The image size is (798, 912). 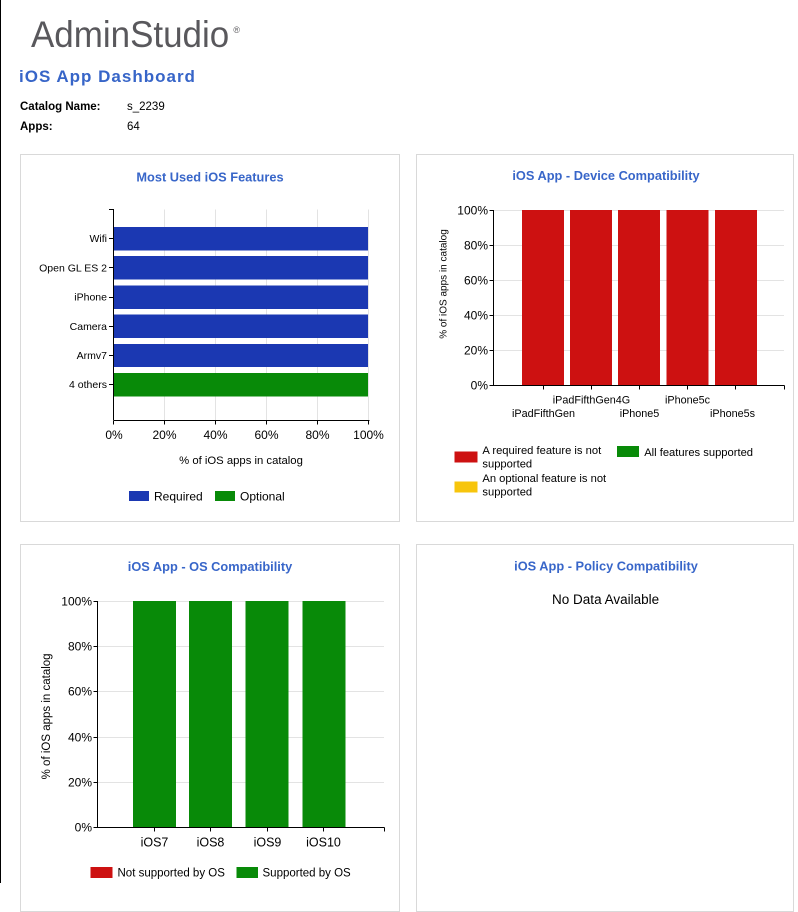 What do you see at coordinates (178, 497) in the screenshot?
I see `svg-text: Required` at bounding box center [178, 497].